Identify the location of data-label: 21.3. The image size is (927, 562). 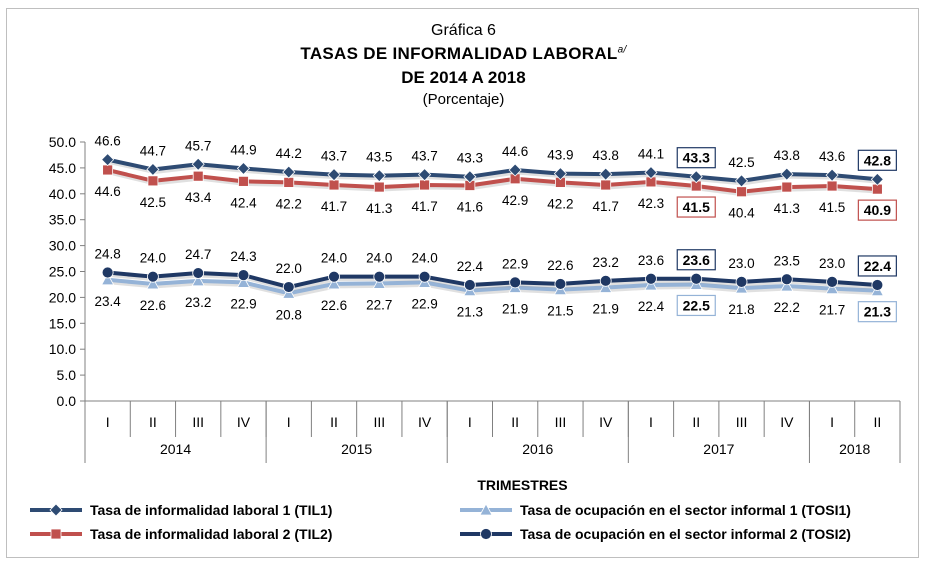
(470, 312).